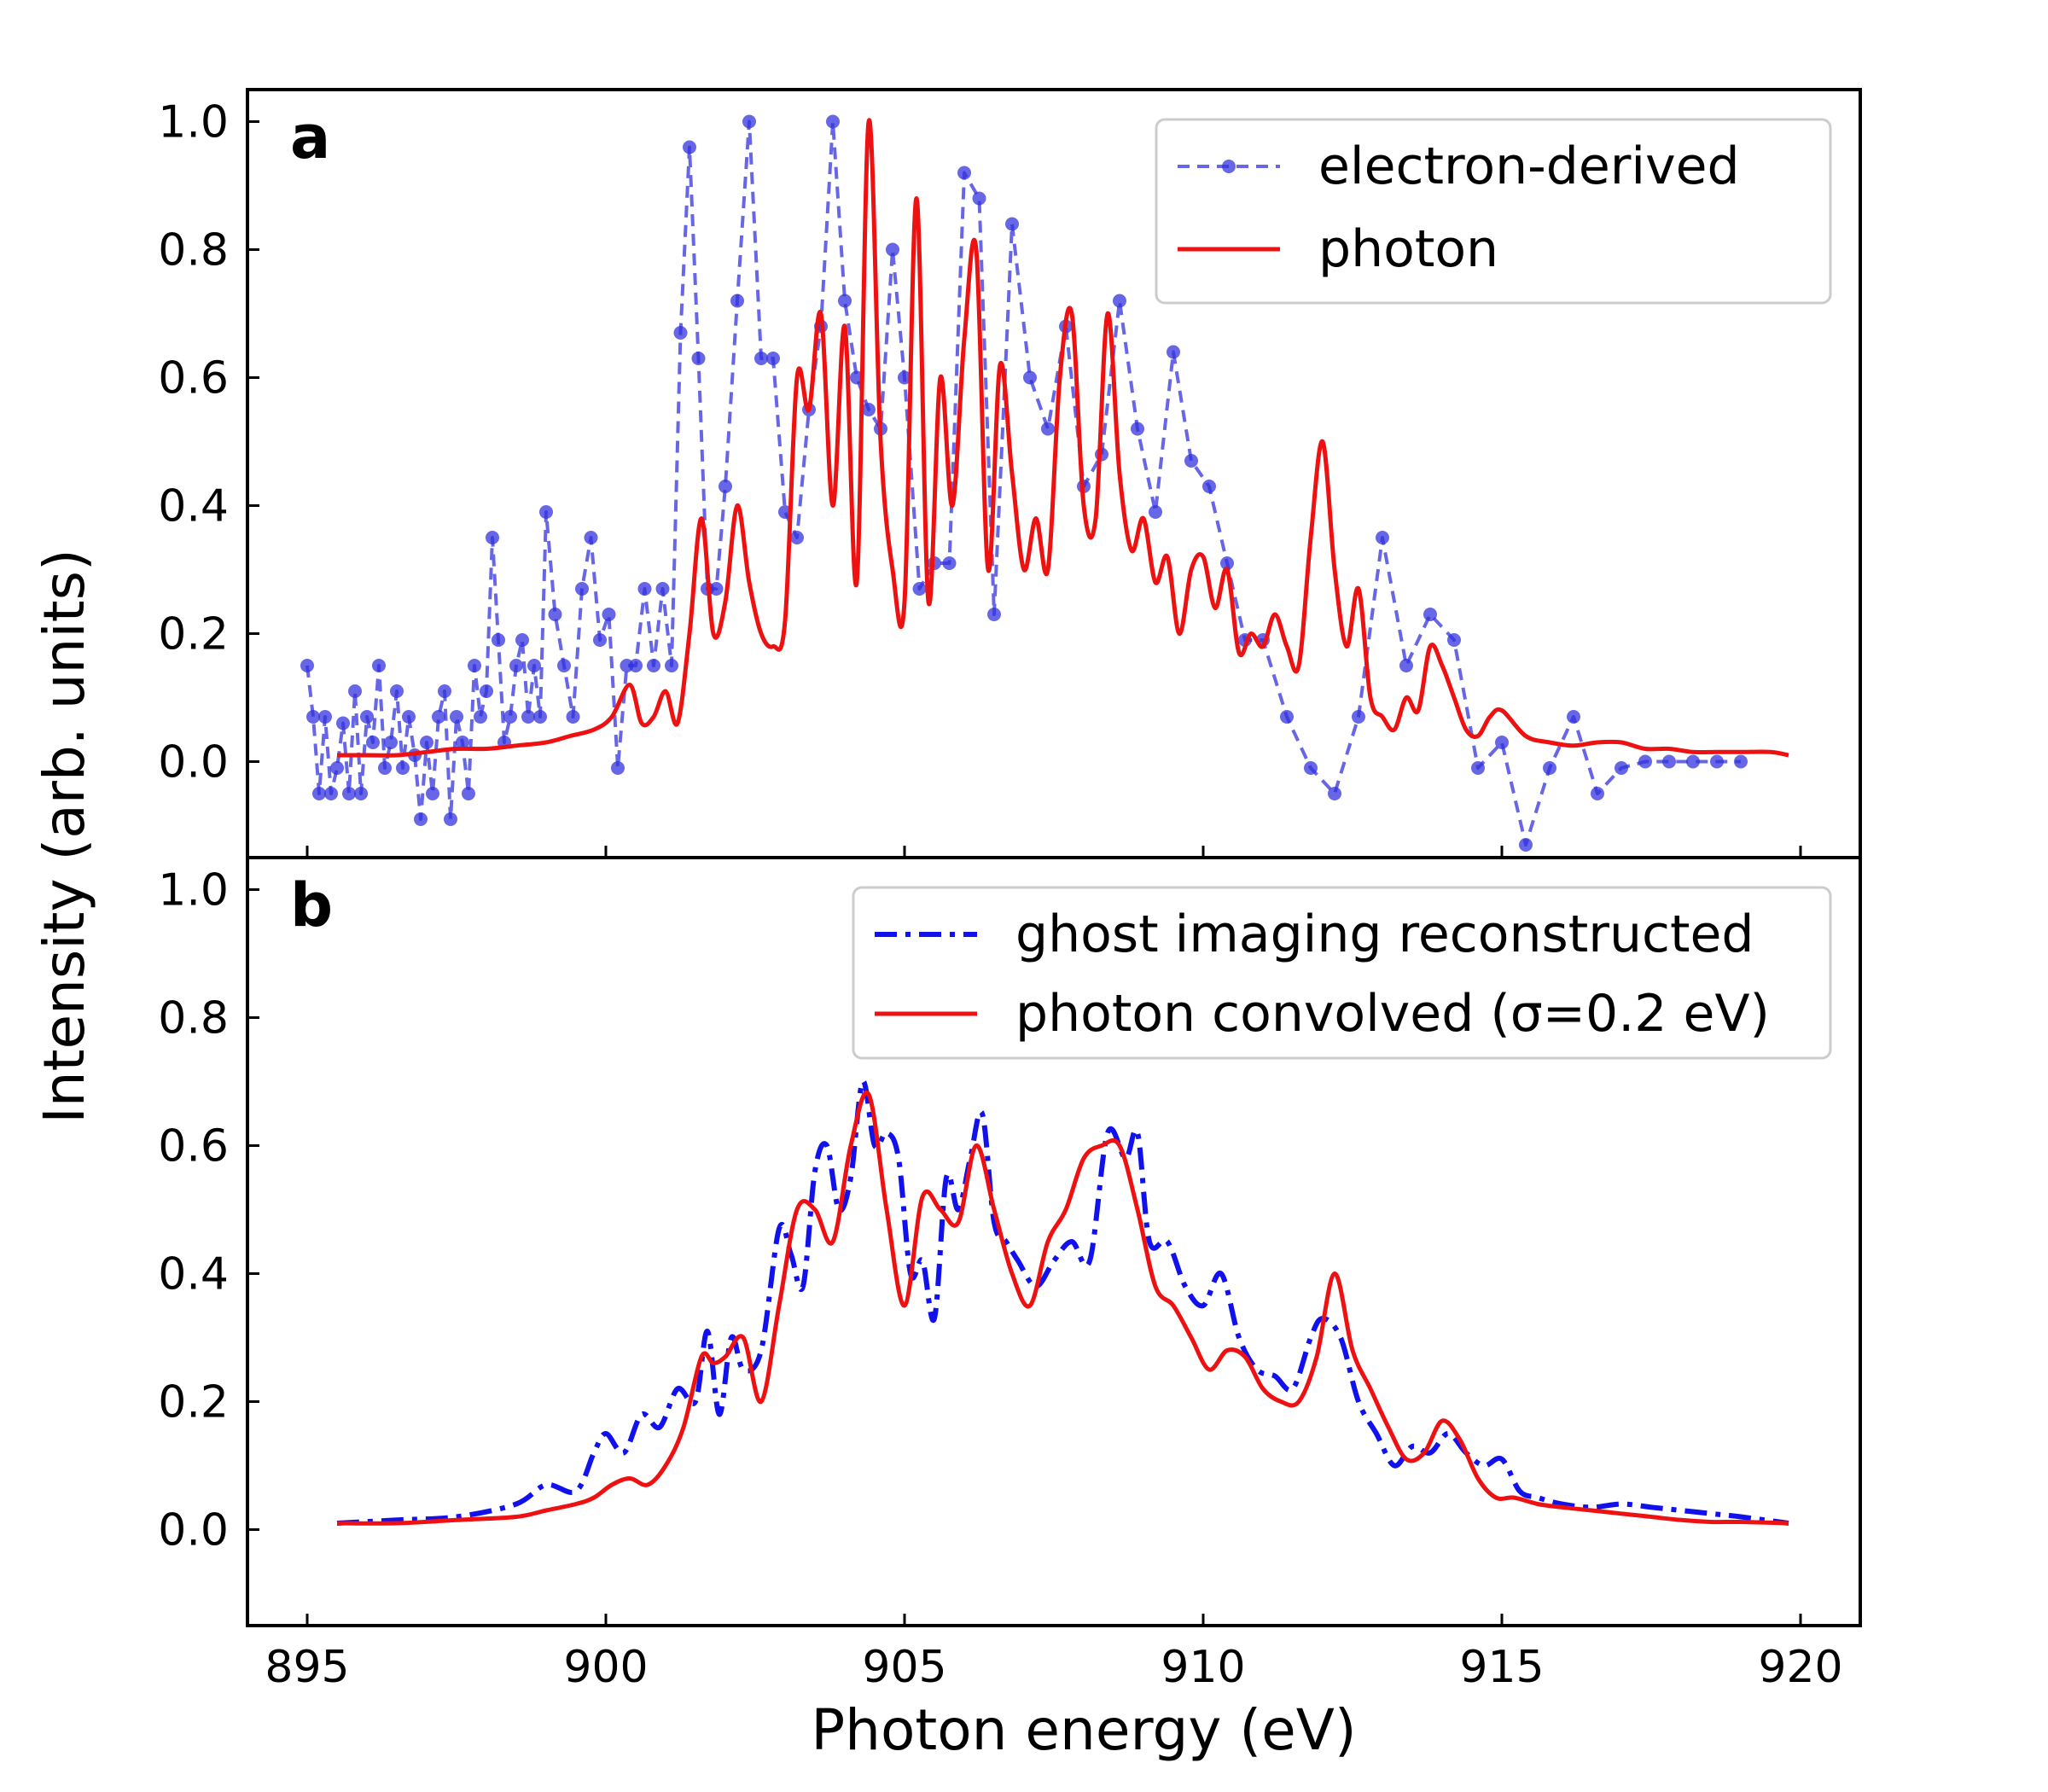 This screenshot has height=1792, width=2048. I want to click on panel-letter: b, so click(311, 905).